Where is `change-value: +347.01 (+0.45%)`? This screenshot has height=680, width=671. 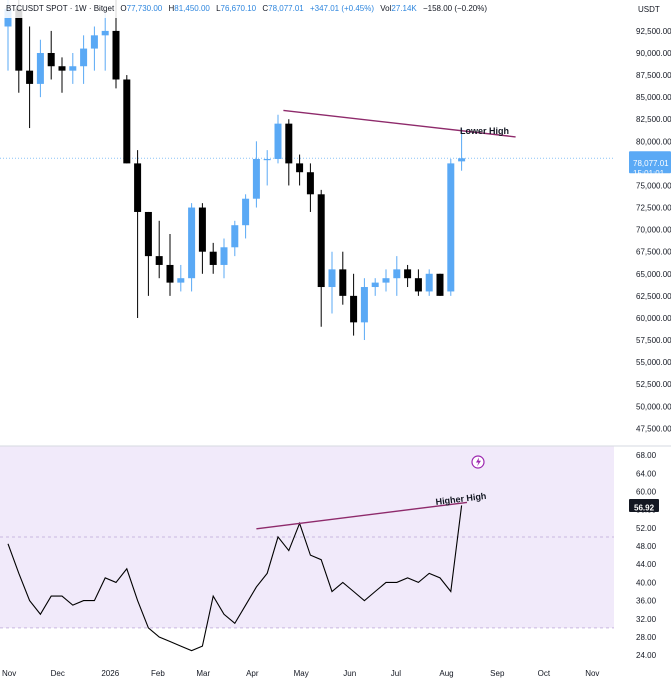
change-value: +347.01 (+0.45%) is located at coordinates (342, 8).